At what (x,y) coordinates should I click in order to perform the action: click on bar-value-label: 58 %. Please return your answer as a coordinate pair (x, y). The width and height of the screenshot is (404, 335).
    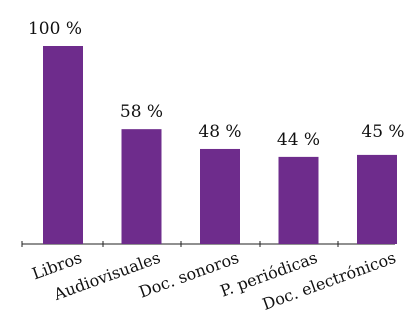
    Looking at the image, I should click on (141, 112).